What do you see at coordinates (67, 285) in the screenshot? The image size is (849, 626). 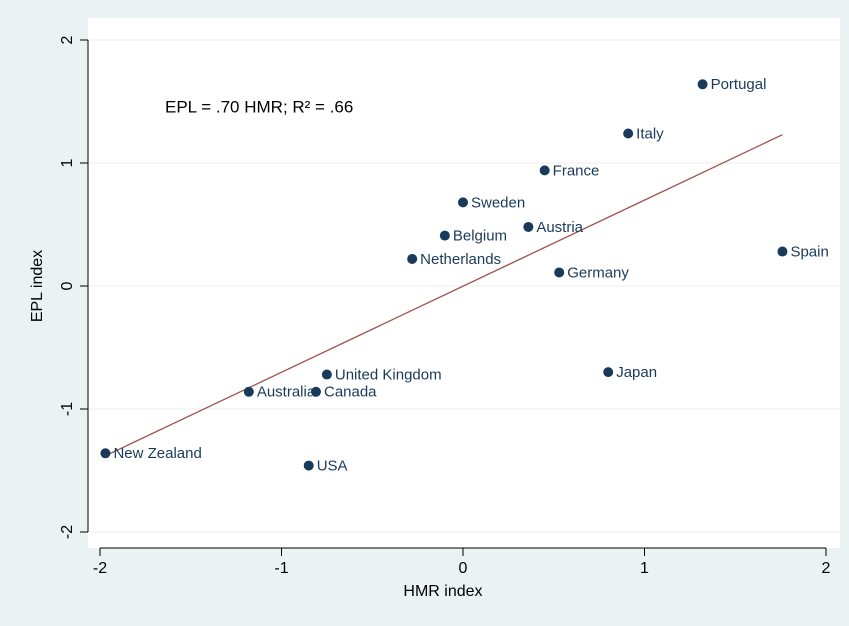 I see `y-tick-label: 0` at bounding box center [67, 285].